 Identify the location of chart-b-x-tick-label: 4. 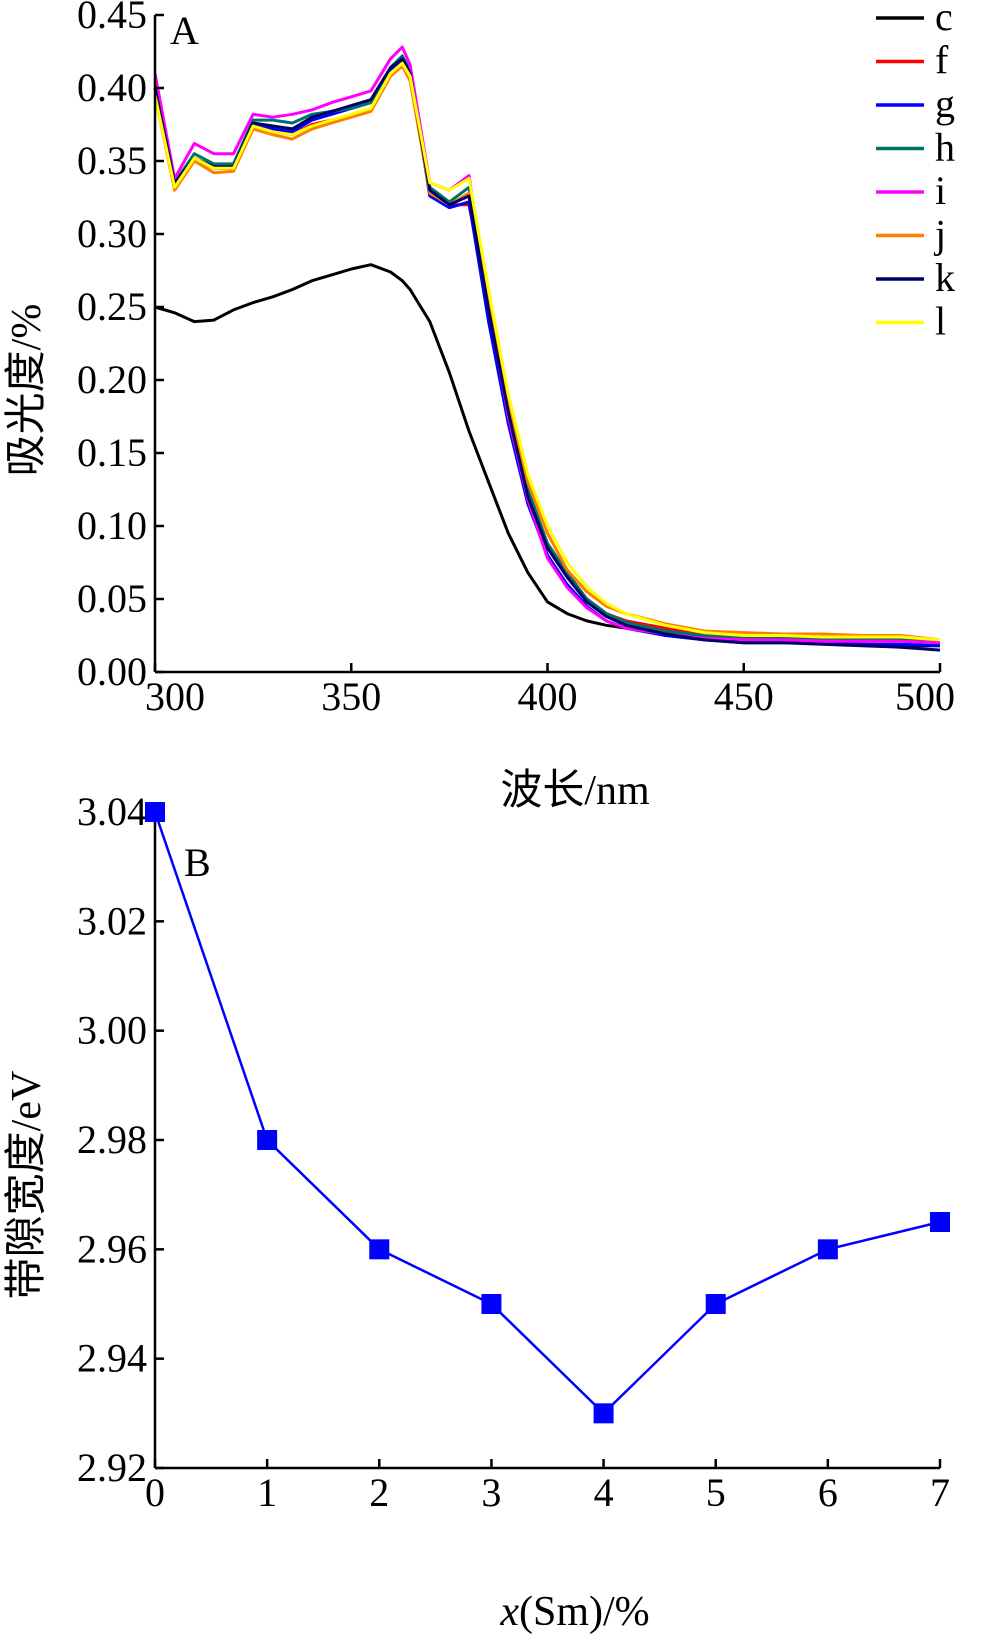
(604, 1492).